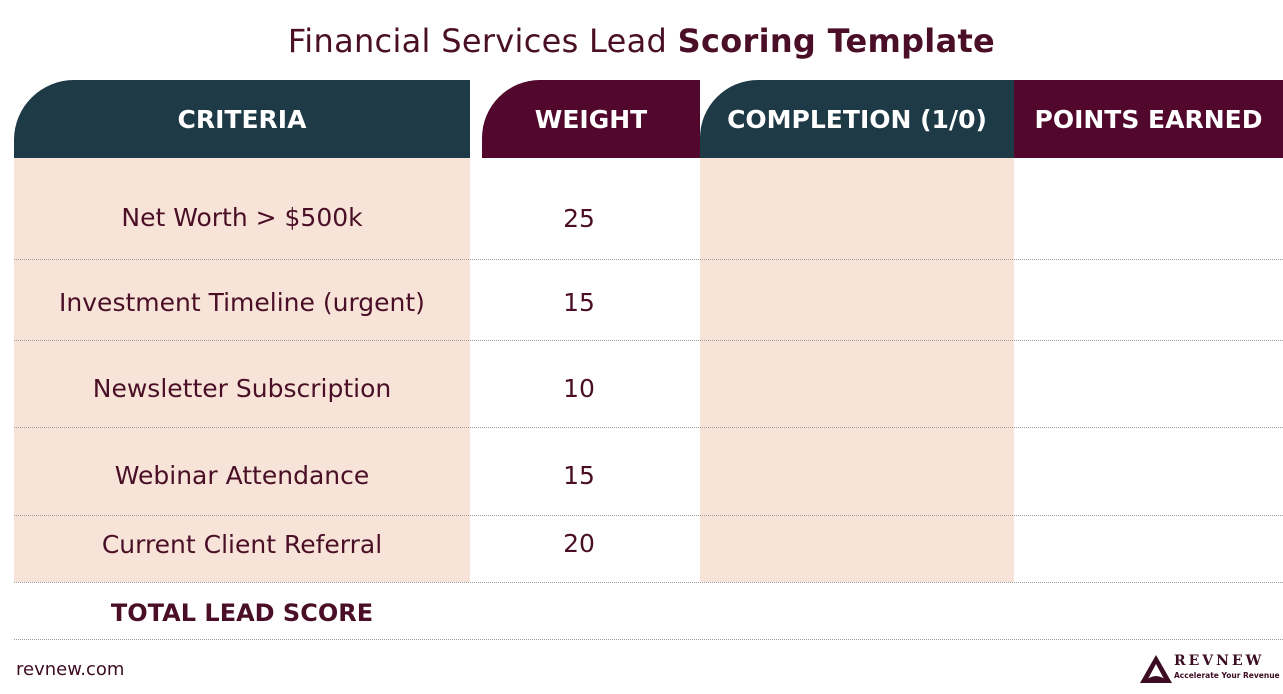 This screenshot has height=694, width=1283. I want to click on criteria-cell: Net Worth > $500k, so click(242, 217).